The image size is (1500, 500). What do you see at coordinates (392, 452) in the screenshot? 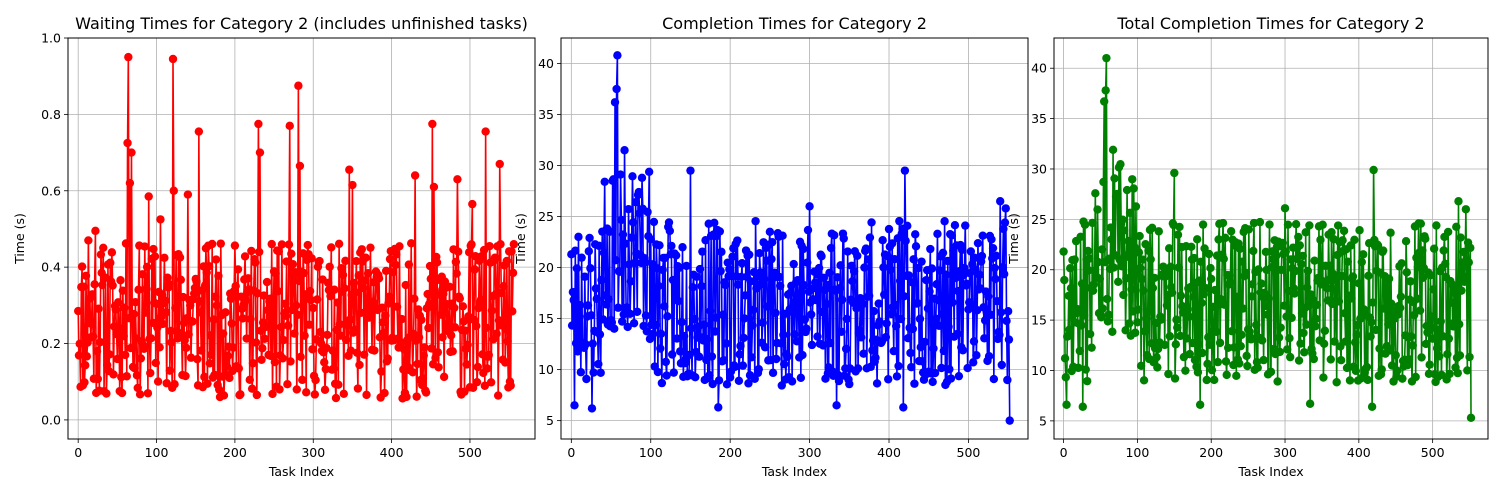
I see `x-tick-label: 400` at bounding box center [392, 452].